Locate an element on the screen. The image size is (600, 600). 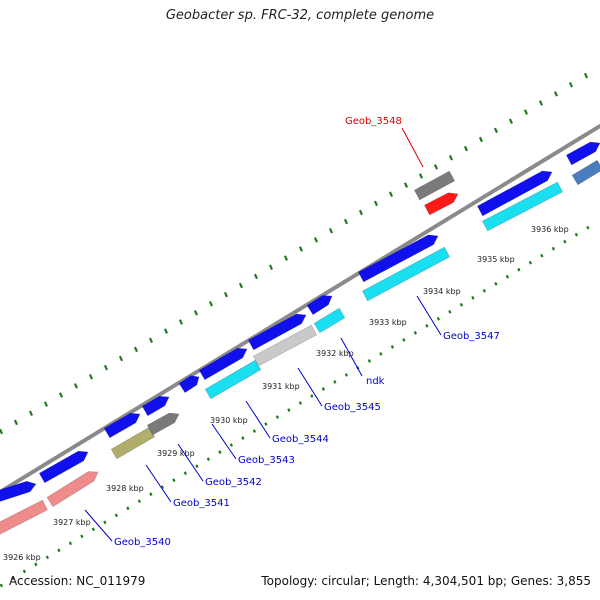
kbp-mark-label: 3927 kbp is located at coordinates (72, 522).